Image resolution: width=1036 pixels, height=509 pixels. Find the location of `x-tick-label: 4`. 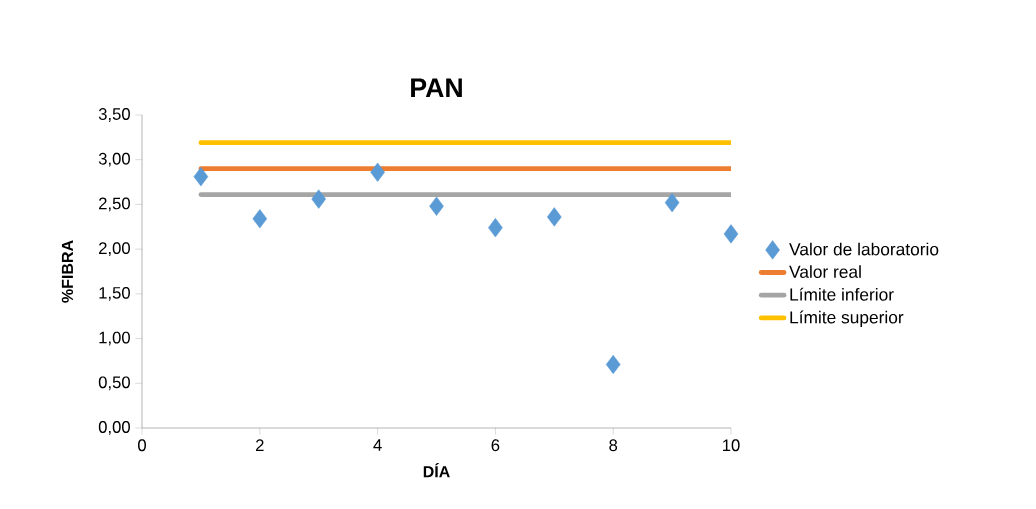

x-tick-label: 4 is located at coordinates (377, 445).